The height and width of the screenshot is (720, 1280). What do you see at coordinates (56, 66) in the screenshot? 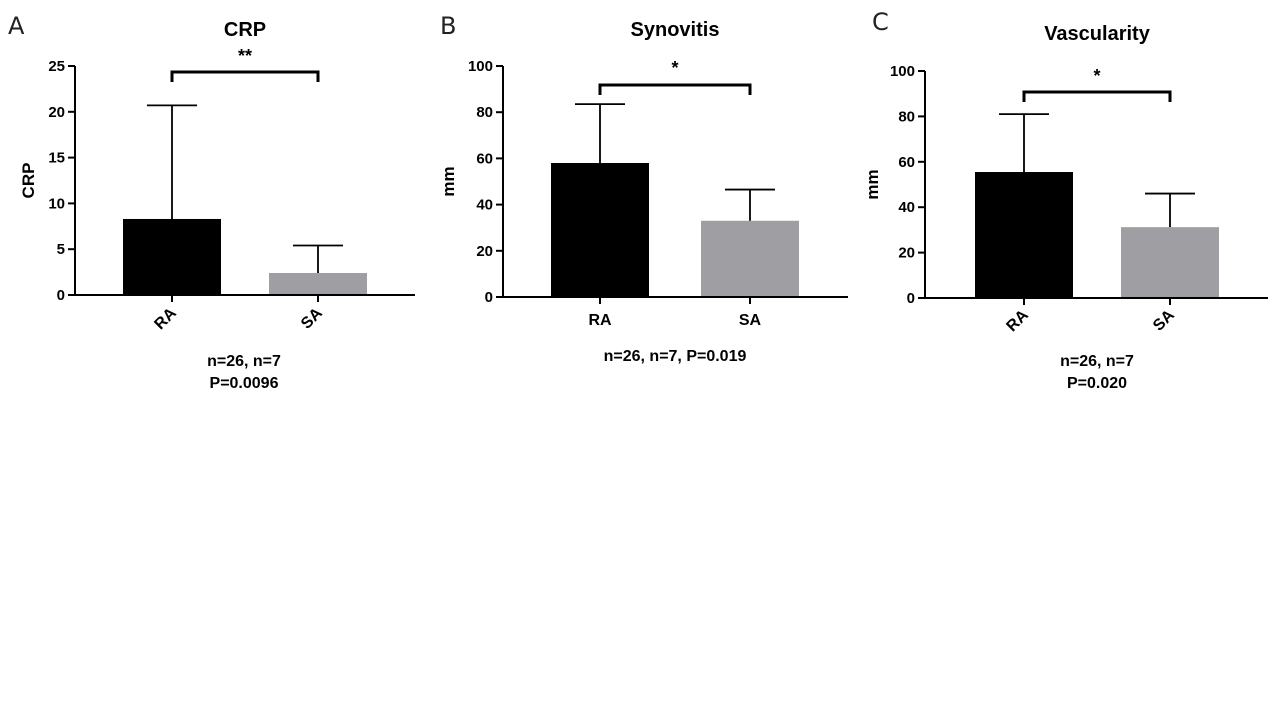
I see `y-tick-label: 25` at bounding box center [56, 66].